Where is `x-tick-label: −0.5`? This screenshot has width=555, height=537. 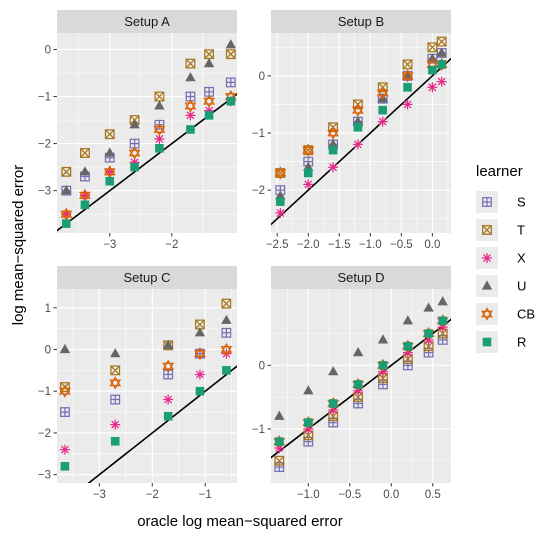 x-tick-label: −0.5 is located at coordinates (349, 495).